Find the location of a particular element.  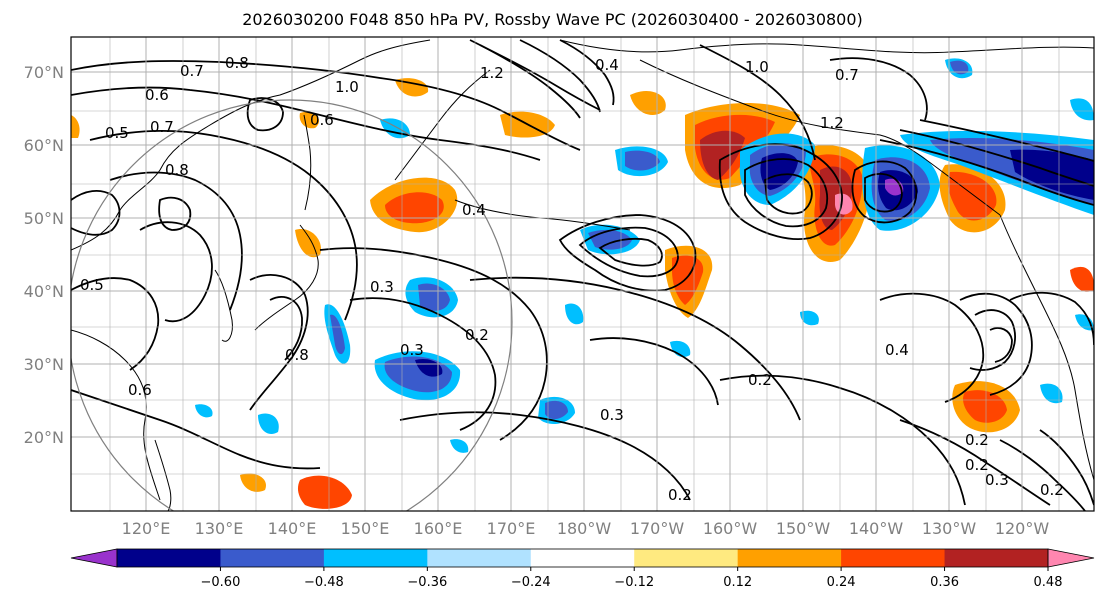

colorbar-tick-label: 0.24 is located at coordinates (841, 582).